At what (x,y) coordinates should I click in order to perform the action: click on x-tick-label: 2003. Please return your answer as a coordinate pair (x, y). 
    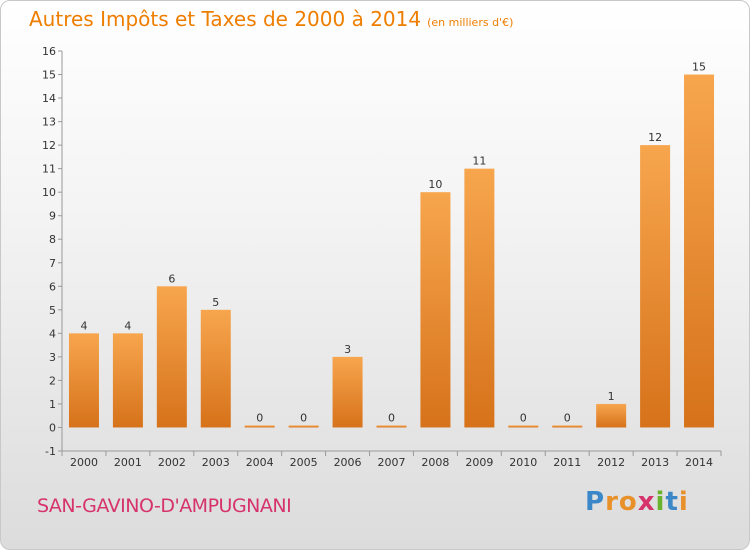
    Looking at the image, I should click on (216, 462).